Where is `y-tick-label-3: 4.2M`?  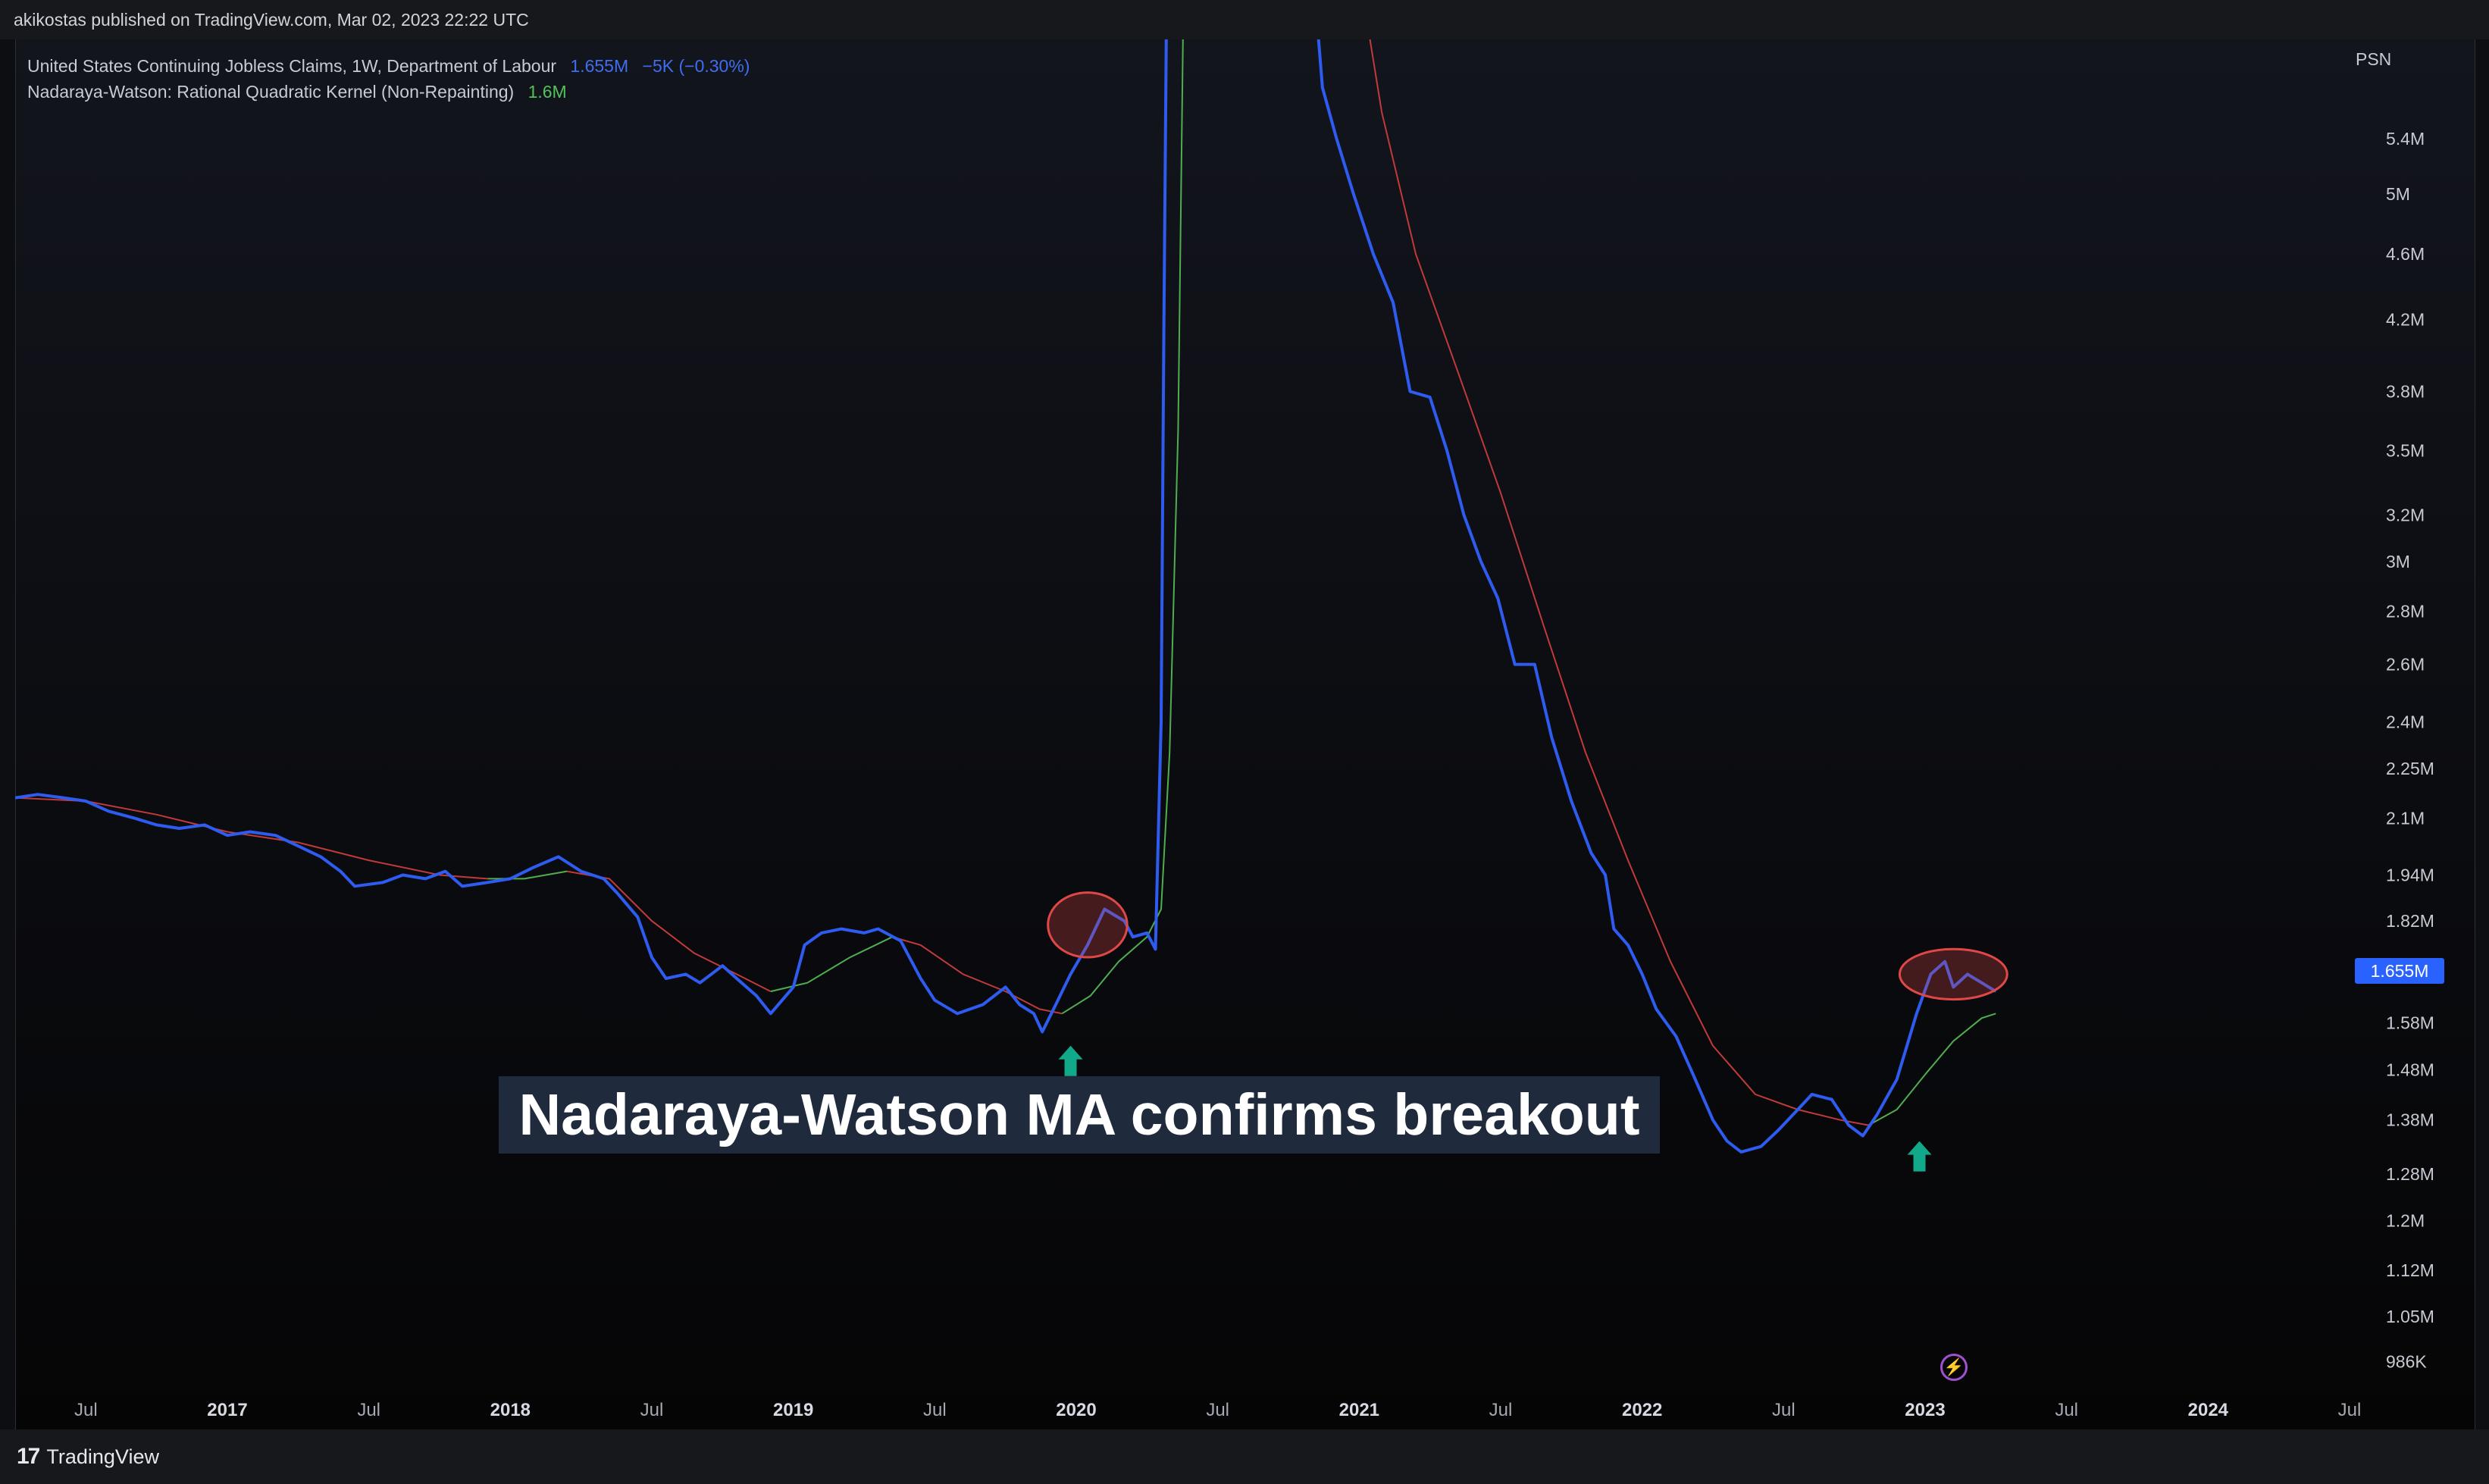
y-tick-label-3: 4.2M is located at coordinates (2405, 320).